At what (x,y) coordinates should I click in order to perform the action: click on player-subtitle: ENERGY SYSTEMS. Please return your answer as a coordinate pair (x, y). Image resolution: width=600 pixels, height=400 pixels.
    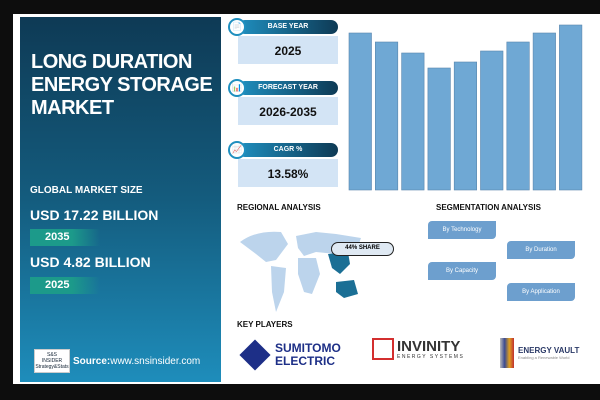
    Looking at the image, I should click on (431, 356).